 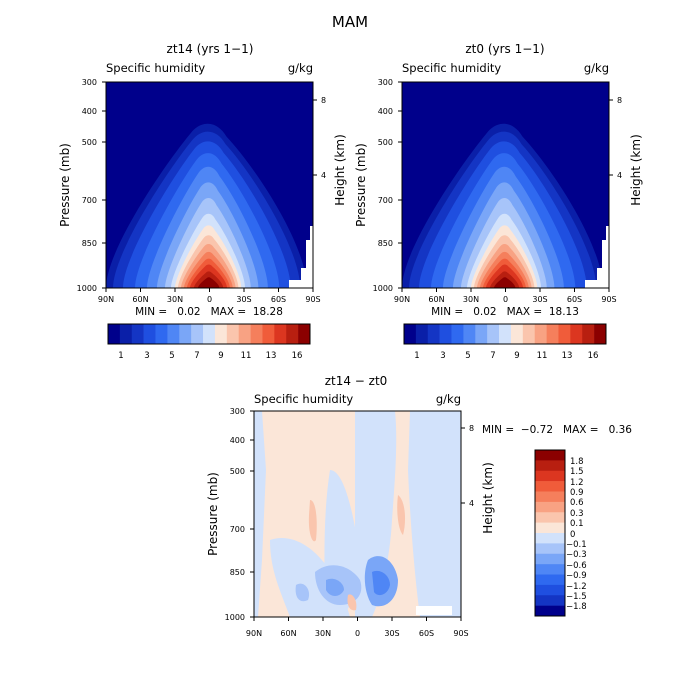 I want to click on x-axis-latitude: 90N 60N 30N 0 30S 60S 90S, so click(x=505, y=296).